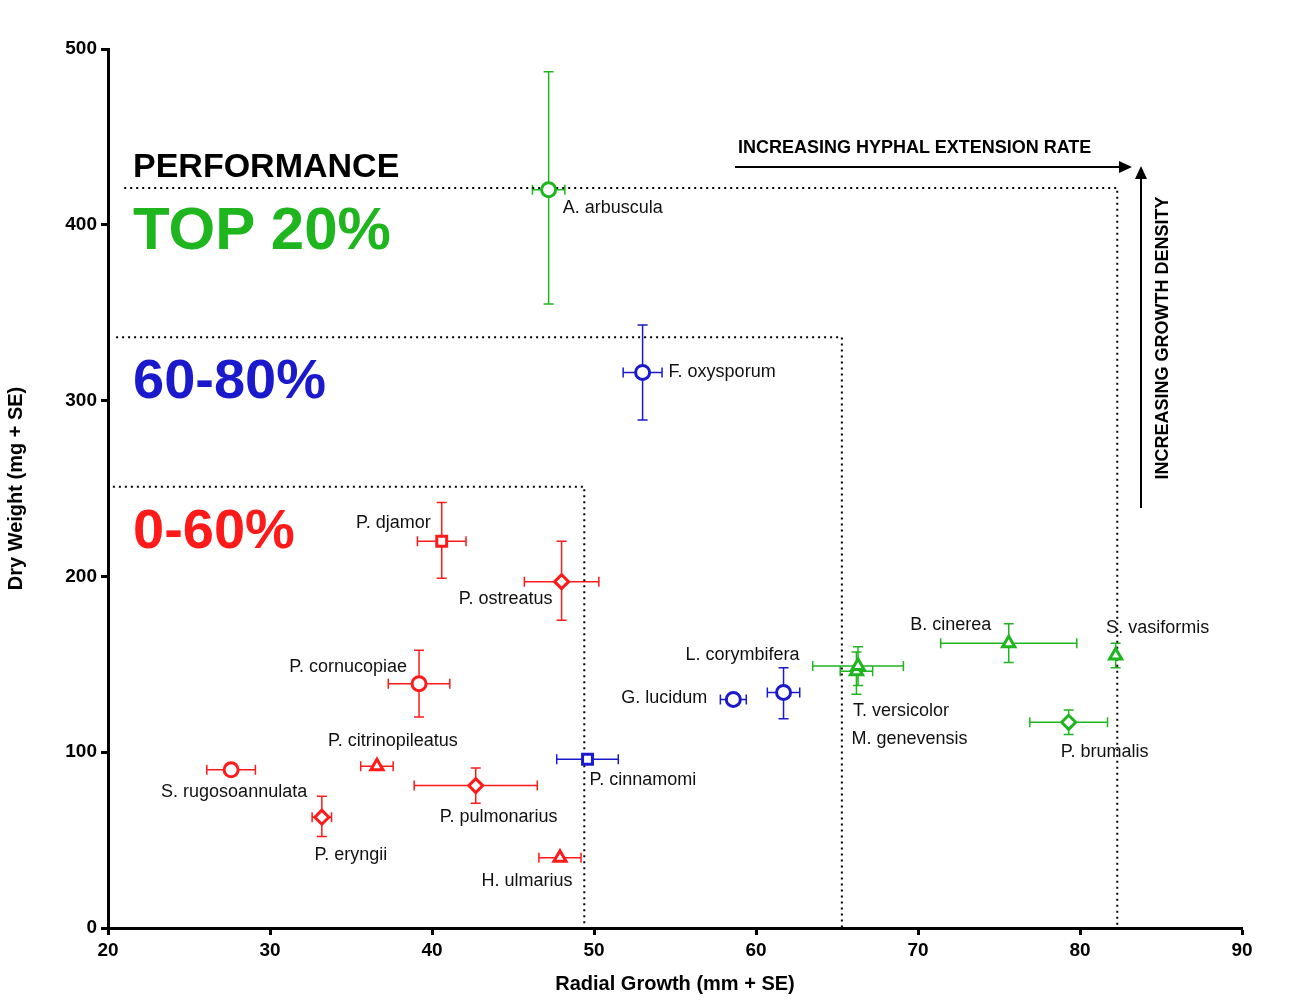 This screenshot has width=1310, height=1005. I want to click on y-tick-label: 400, so click(81, 224).